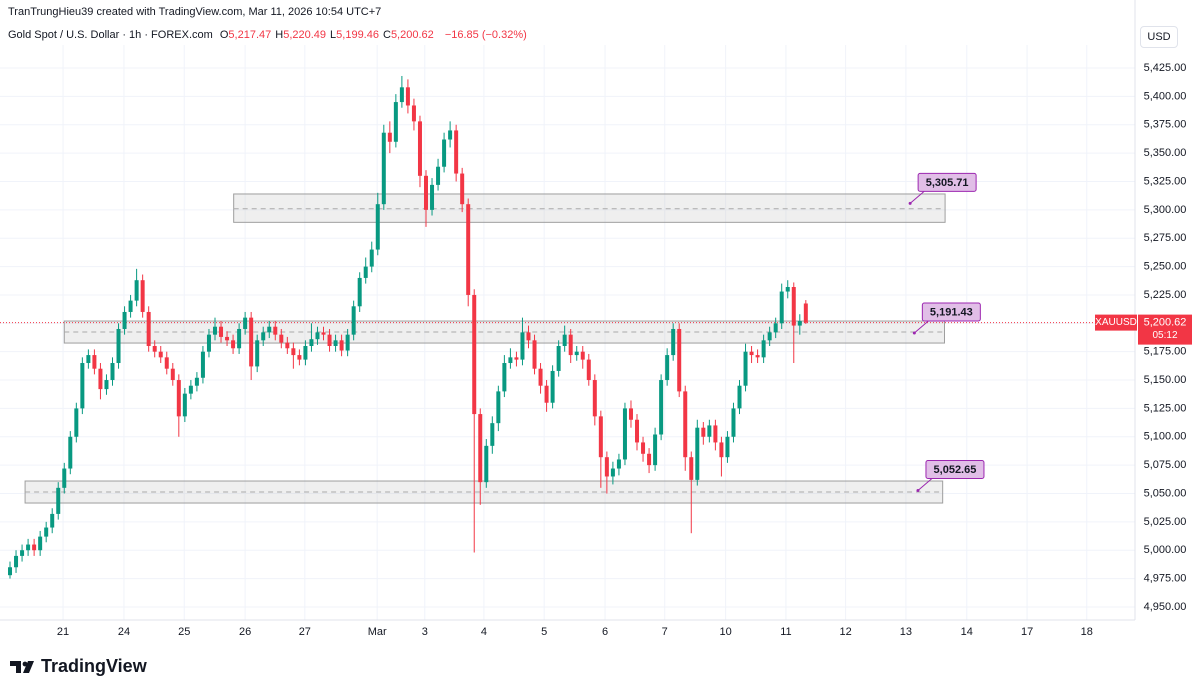  What do you see at coordinates (925, 484) in the screenshot?
I see `callout-pointer` at bounding box center [925, 484].